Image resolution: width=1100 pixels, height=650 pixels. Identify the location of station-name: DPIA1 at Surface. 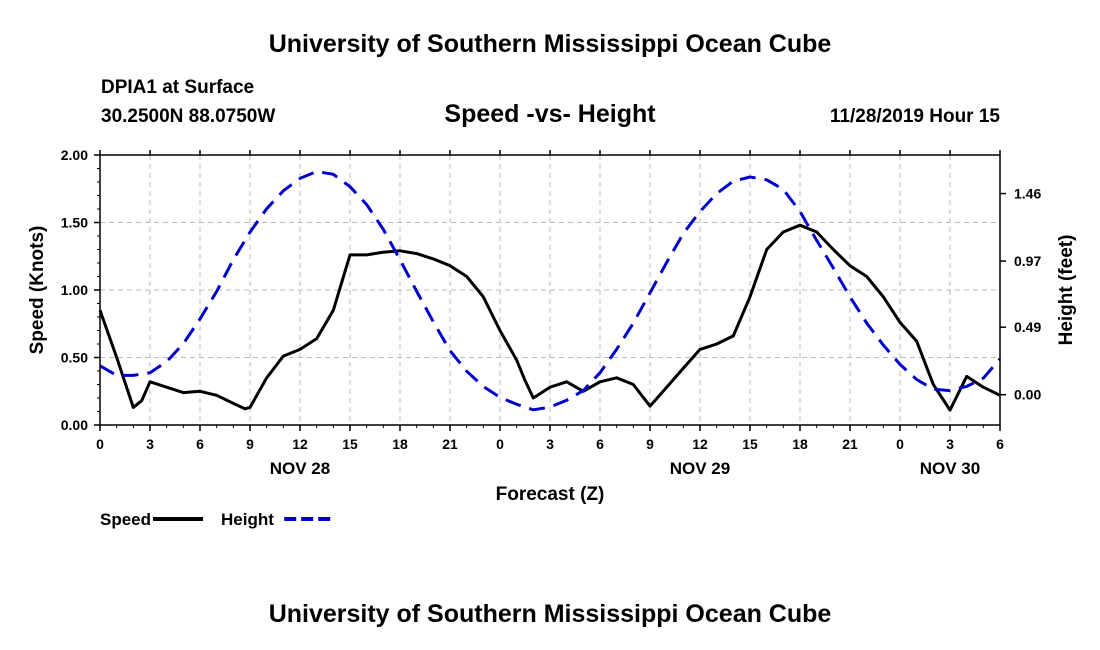
(178, 87).